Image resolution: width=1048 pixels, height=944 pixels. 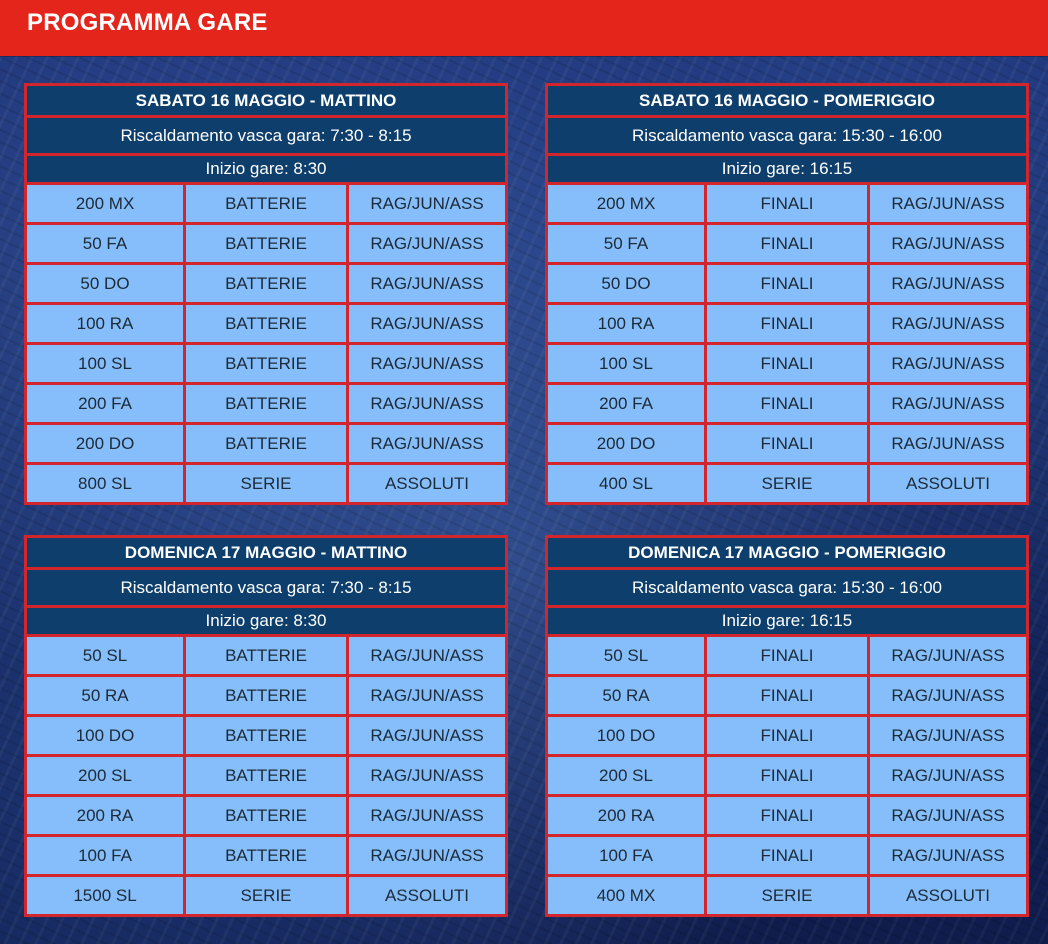 I want to click on event-row: 200 FA BATTERIE RAG/JUN/ASS, so click(x=266, y=403).